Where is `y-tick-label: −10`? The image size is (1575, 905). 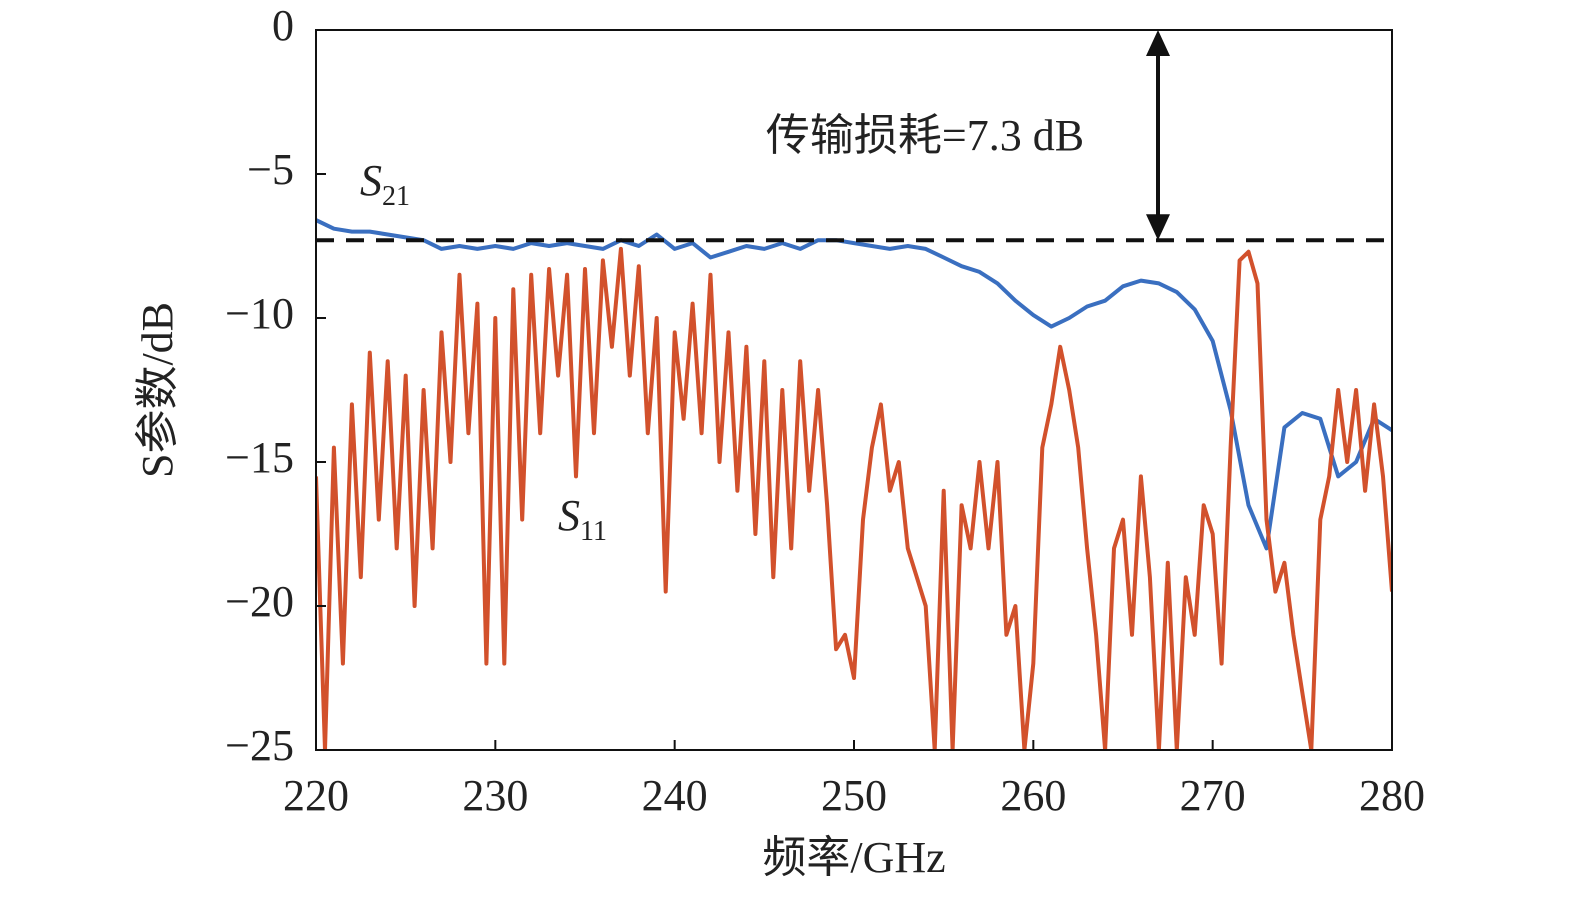
y-tick-label: −10 is located at coordinates (259, 313).